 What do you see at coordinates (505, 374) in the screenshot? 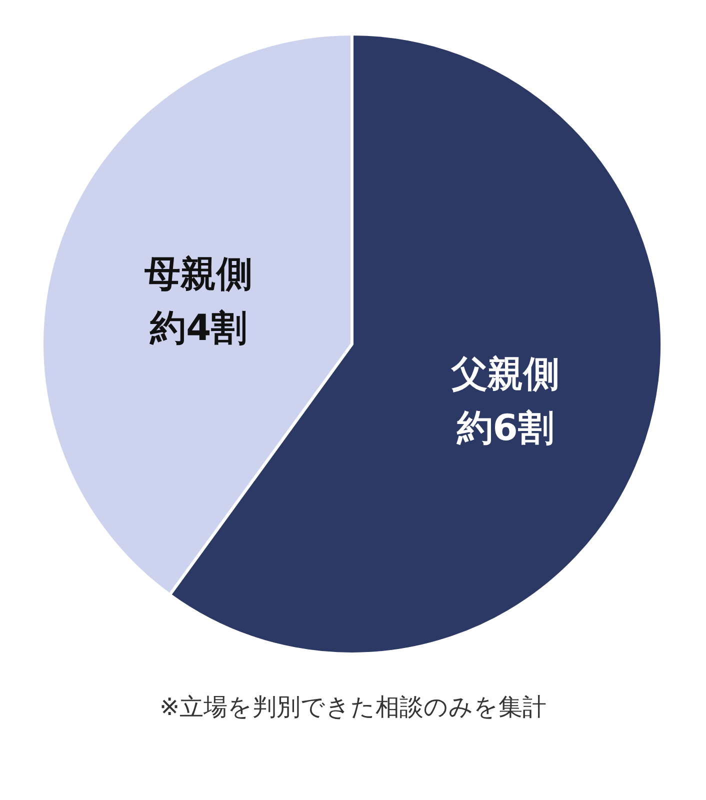
I see `slice-label: 父親側` at bounding box center [505, 374].